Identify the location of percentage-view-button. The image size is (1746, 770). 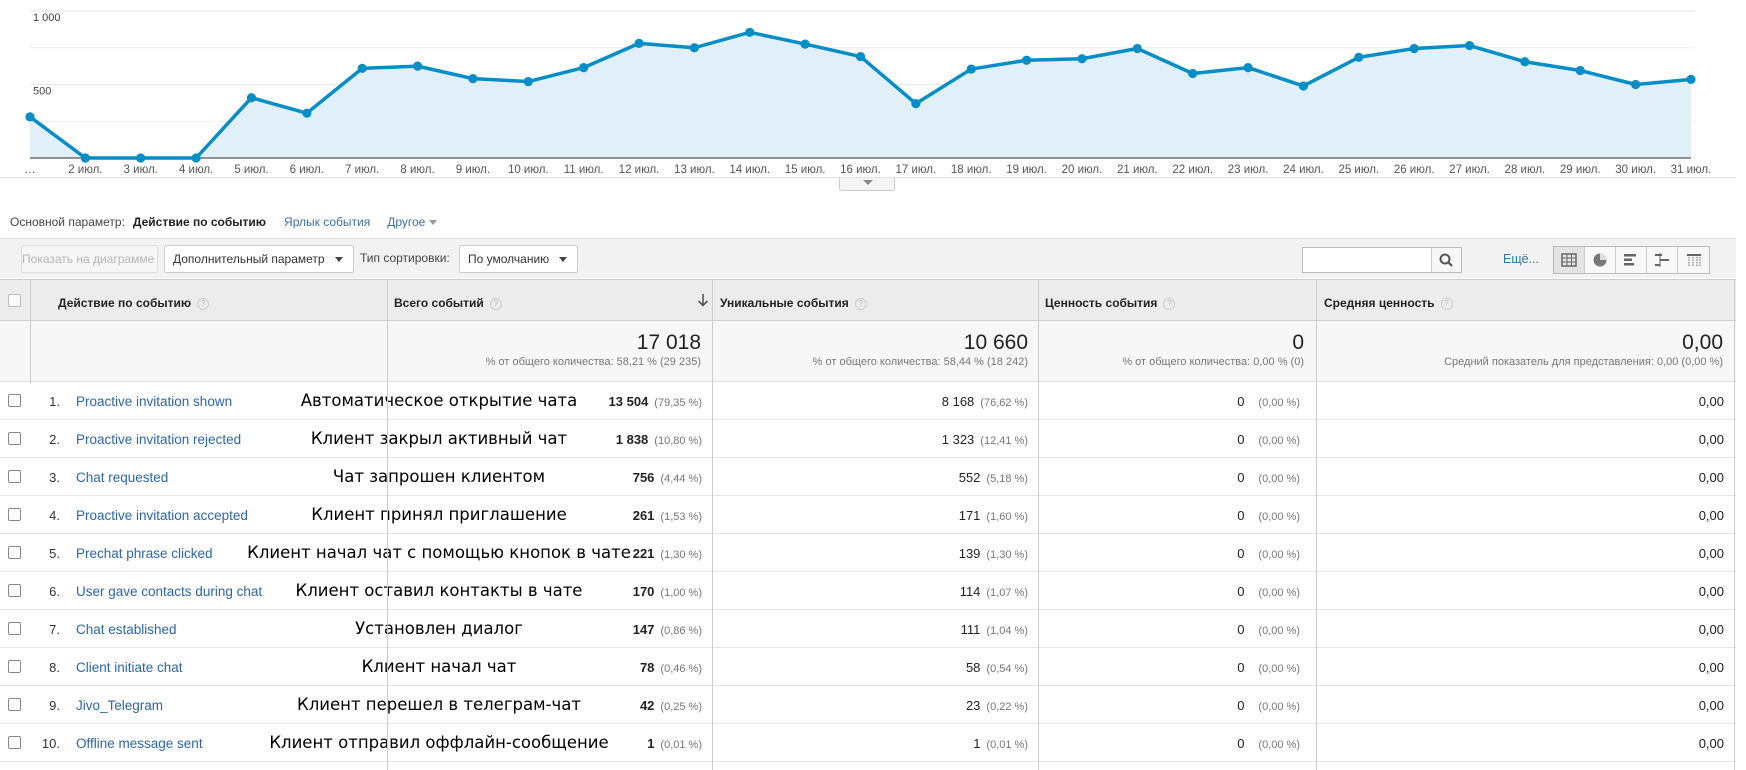
(1600, 260).